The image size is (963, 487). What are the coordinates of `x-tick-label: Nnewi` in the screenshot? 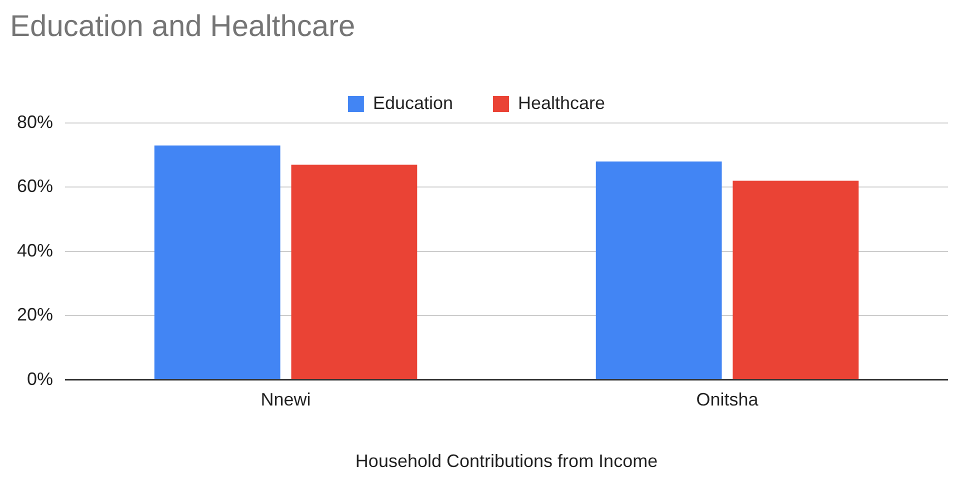 It's located at (285, 400).